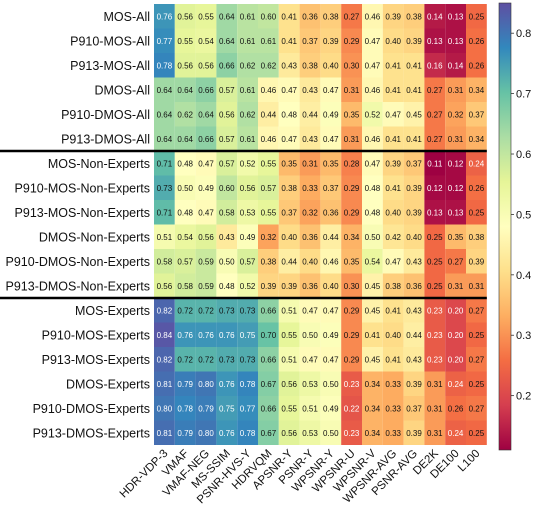 This screenshot has height=513, width=539. I want to click on cell-value-label: 0.45, so click(414, 114).